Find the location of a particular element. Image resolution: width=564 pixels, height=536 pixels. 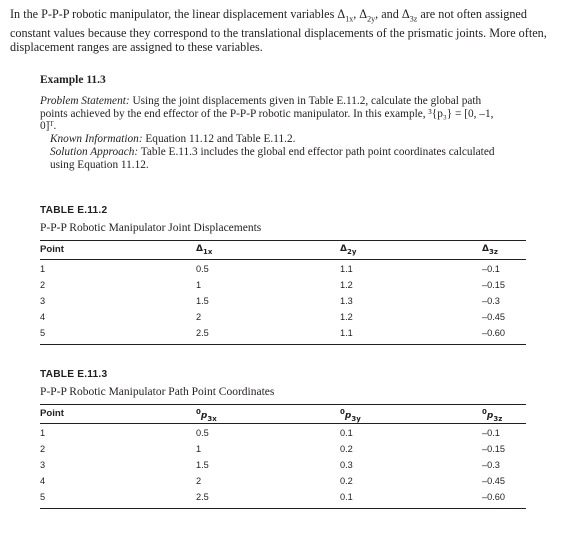

table-row: 1 0.5 0.1 –0.1 is located at coordinates (283, 435).